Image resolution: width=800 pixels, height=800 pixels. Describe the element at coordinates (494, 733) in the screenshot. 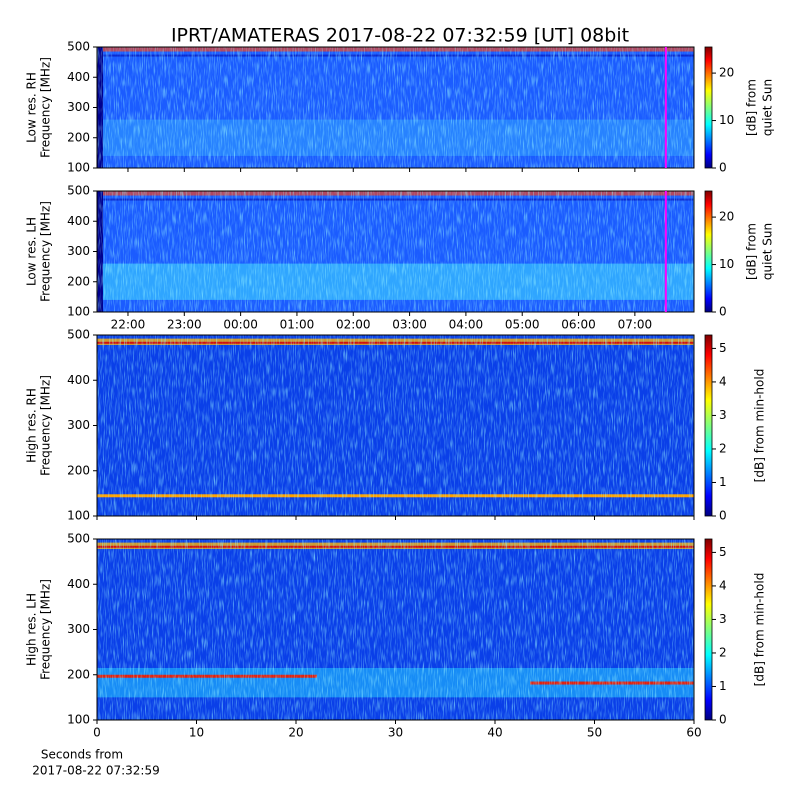

I see `x-tick-label: 40` at that location.